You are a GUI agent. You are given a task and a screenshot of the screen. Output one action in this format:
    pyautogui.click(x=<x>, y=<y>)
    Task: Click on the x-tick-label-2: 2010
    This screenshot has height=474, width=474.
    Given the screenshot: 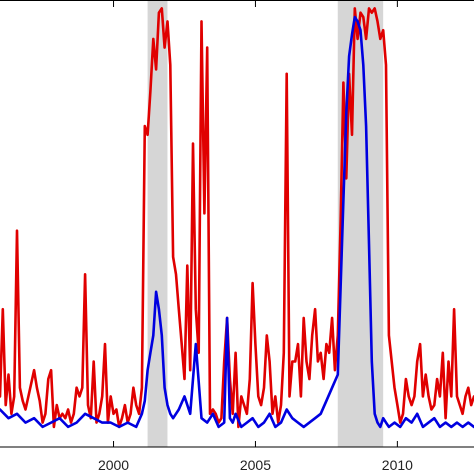 What is the action you would take?
    pyautogui.click(x=397, y=465)
    